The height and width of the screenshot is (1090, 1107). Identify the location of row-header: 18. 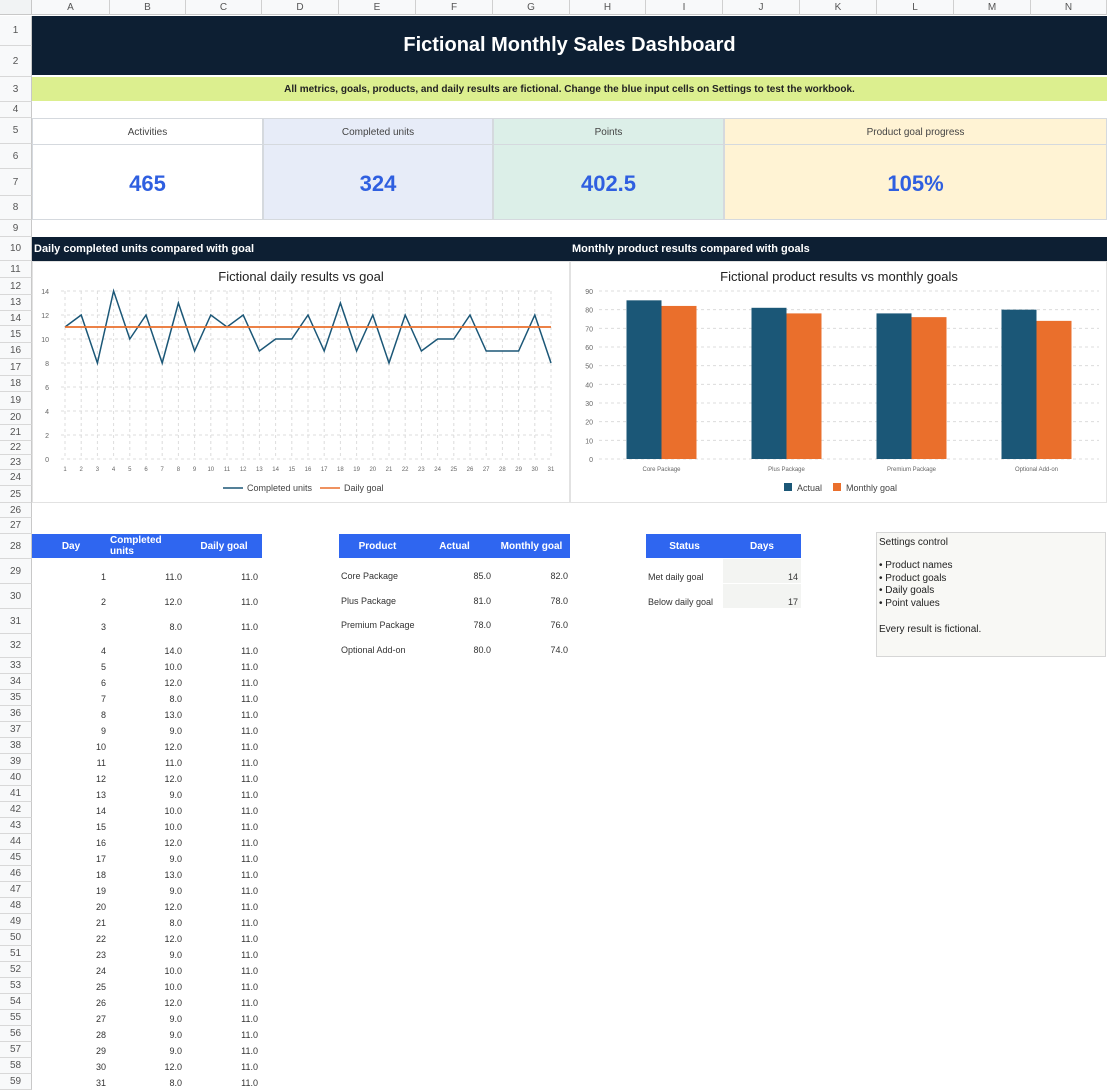
(16, 384).